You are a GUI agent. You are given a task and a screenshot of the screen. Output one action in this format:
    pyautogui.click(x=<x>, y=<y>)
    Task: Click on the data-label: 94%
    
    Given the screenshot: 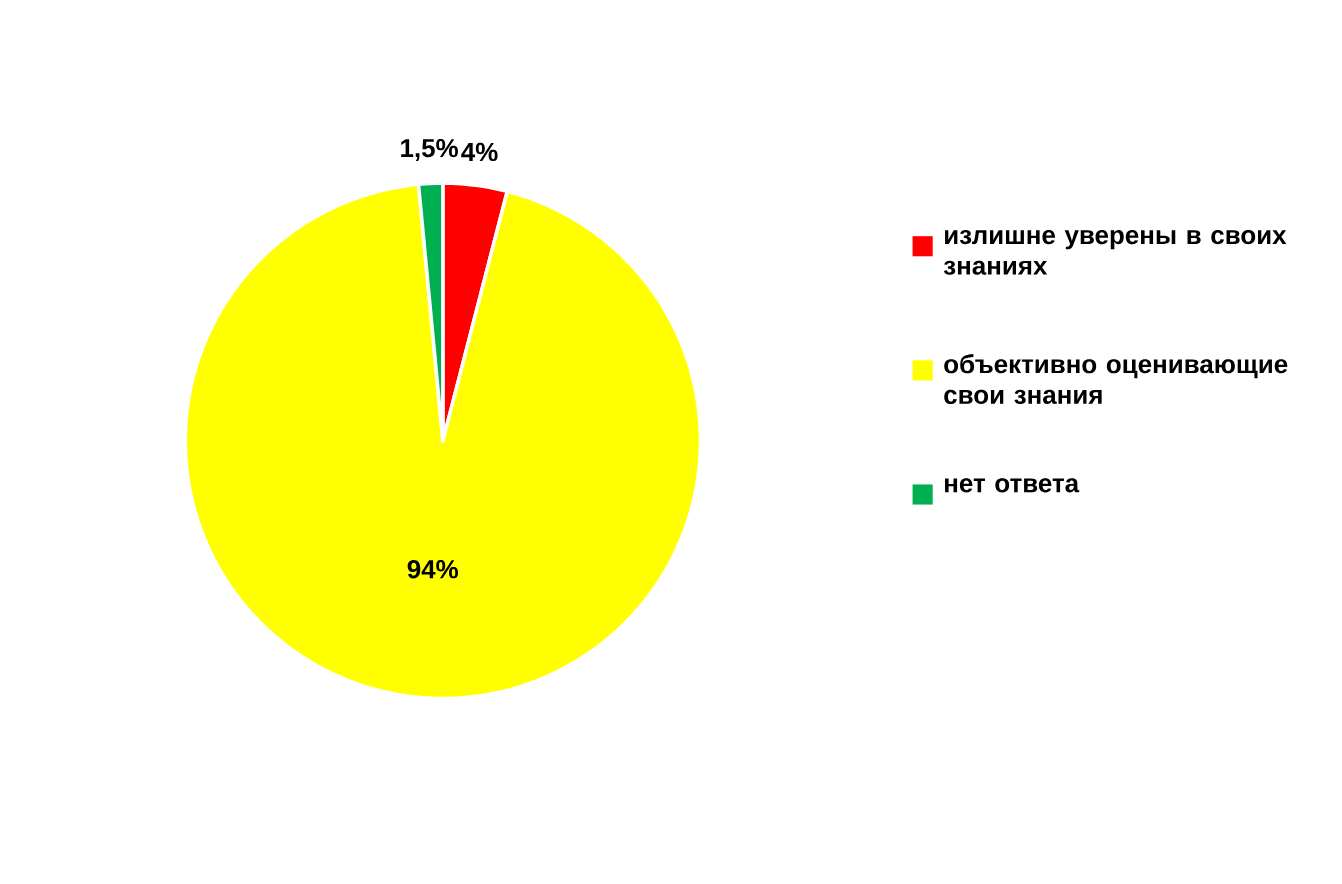 What is the action you would take?
    pyautogui.click(x=432, y=569)
    